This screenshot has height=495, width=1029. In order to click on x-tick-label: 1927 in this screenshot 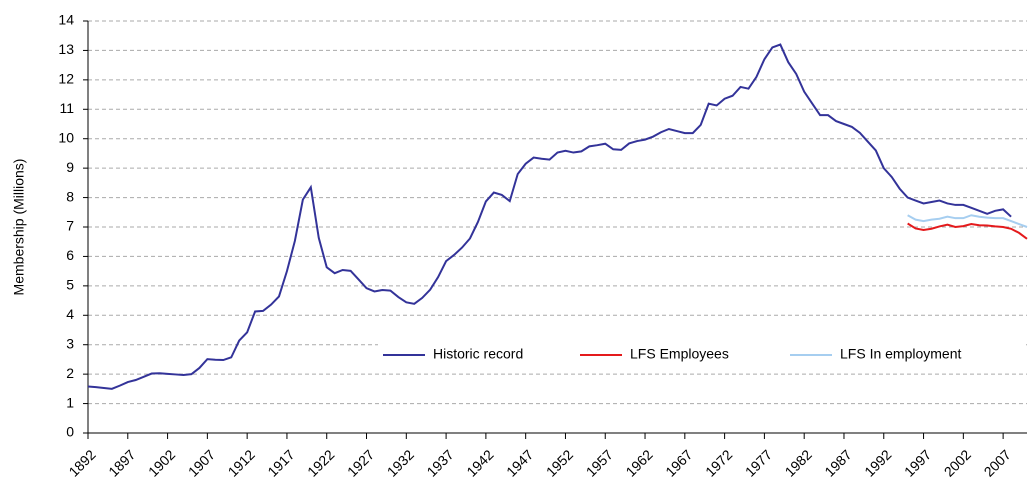, I will do `click(360, 462)`.